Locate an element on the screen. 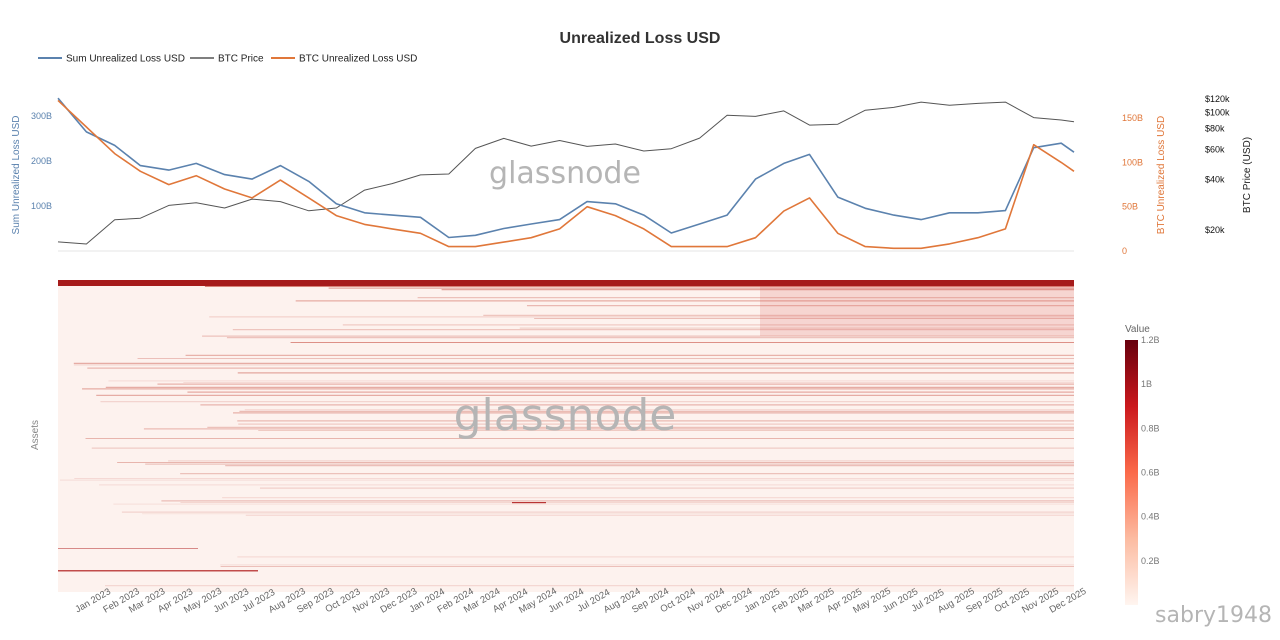 Image resolution: width=1280 pixels, height=640 pixels. right2-tick: $80k is located at coordinates (1215, 129).